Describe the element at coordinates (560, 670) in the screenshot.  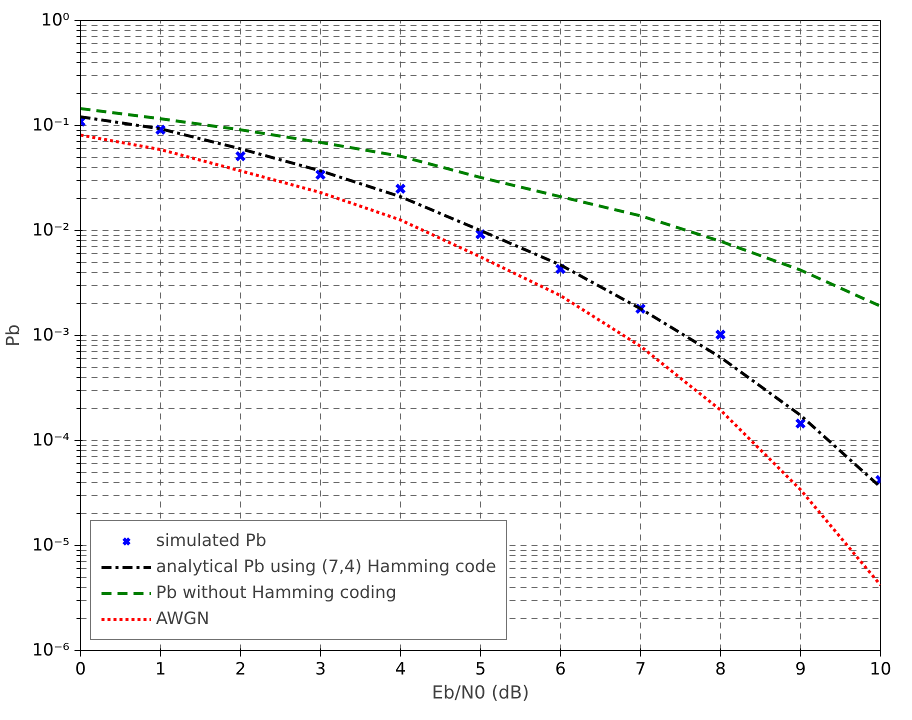
I see `x-tick-label: 6` at that location.